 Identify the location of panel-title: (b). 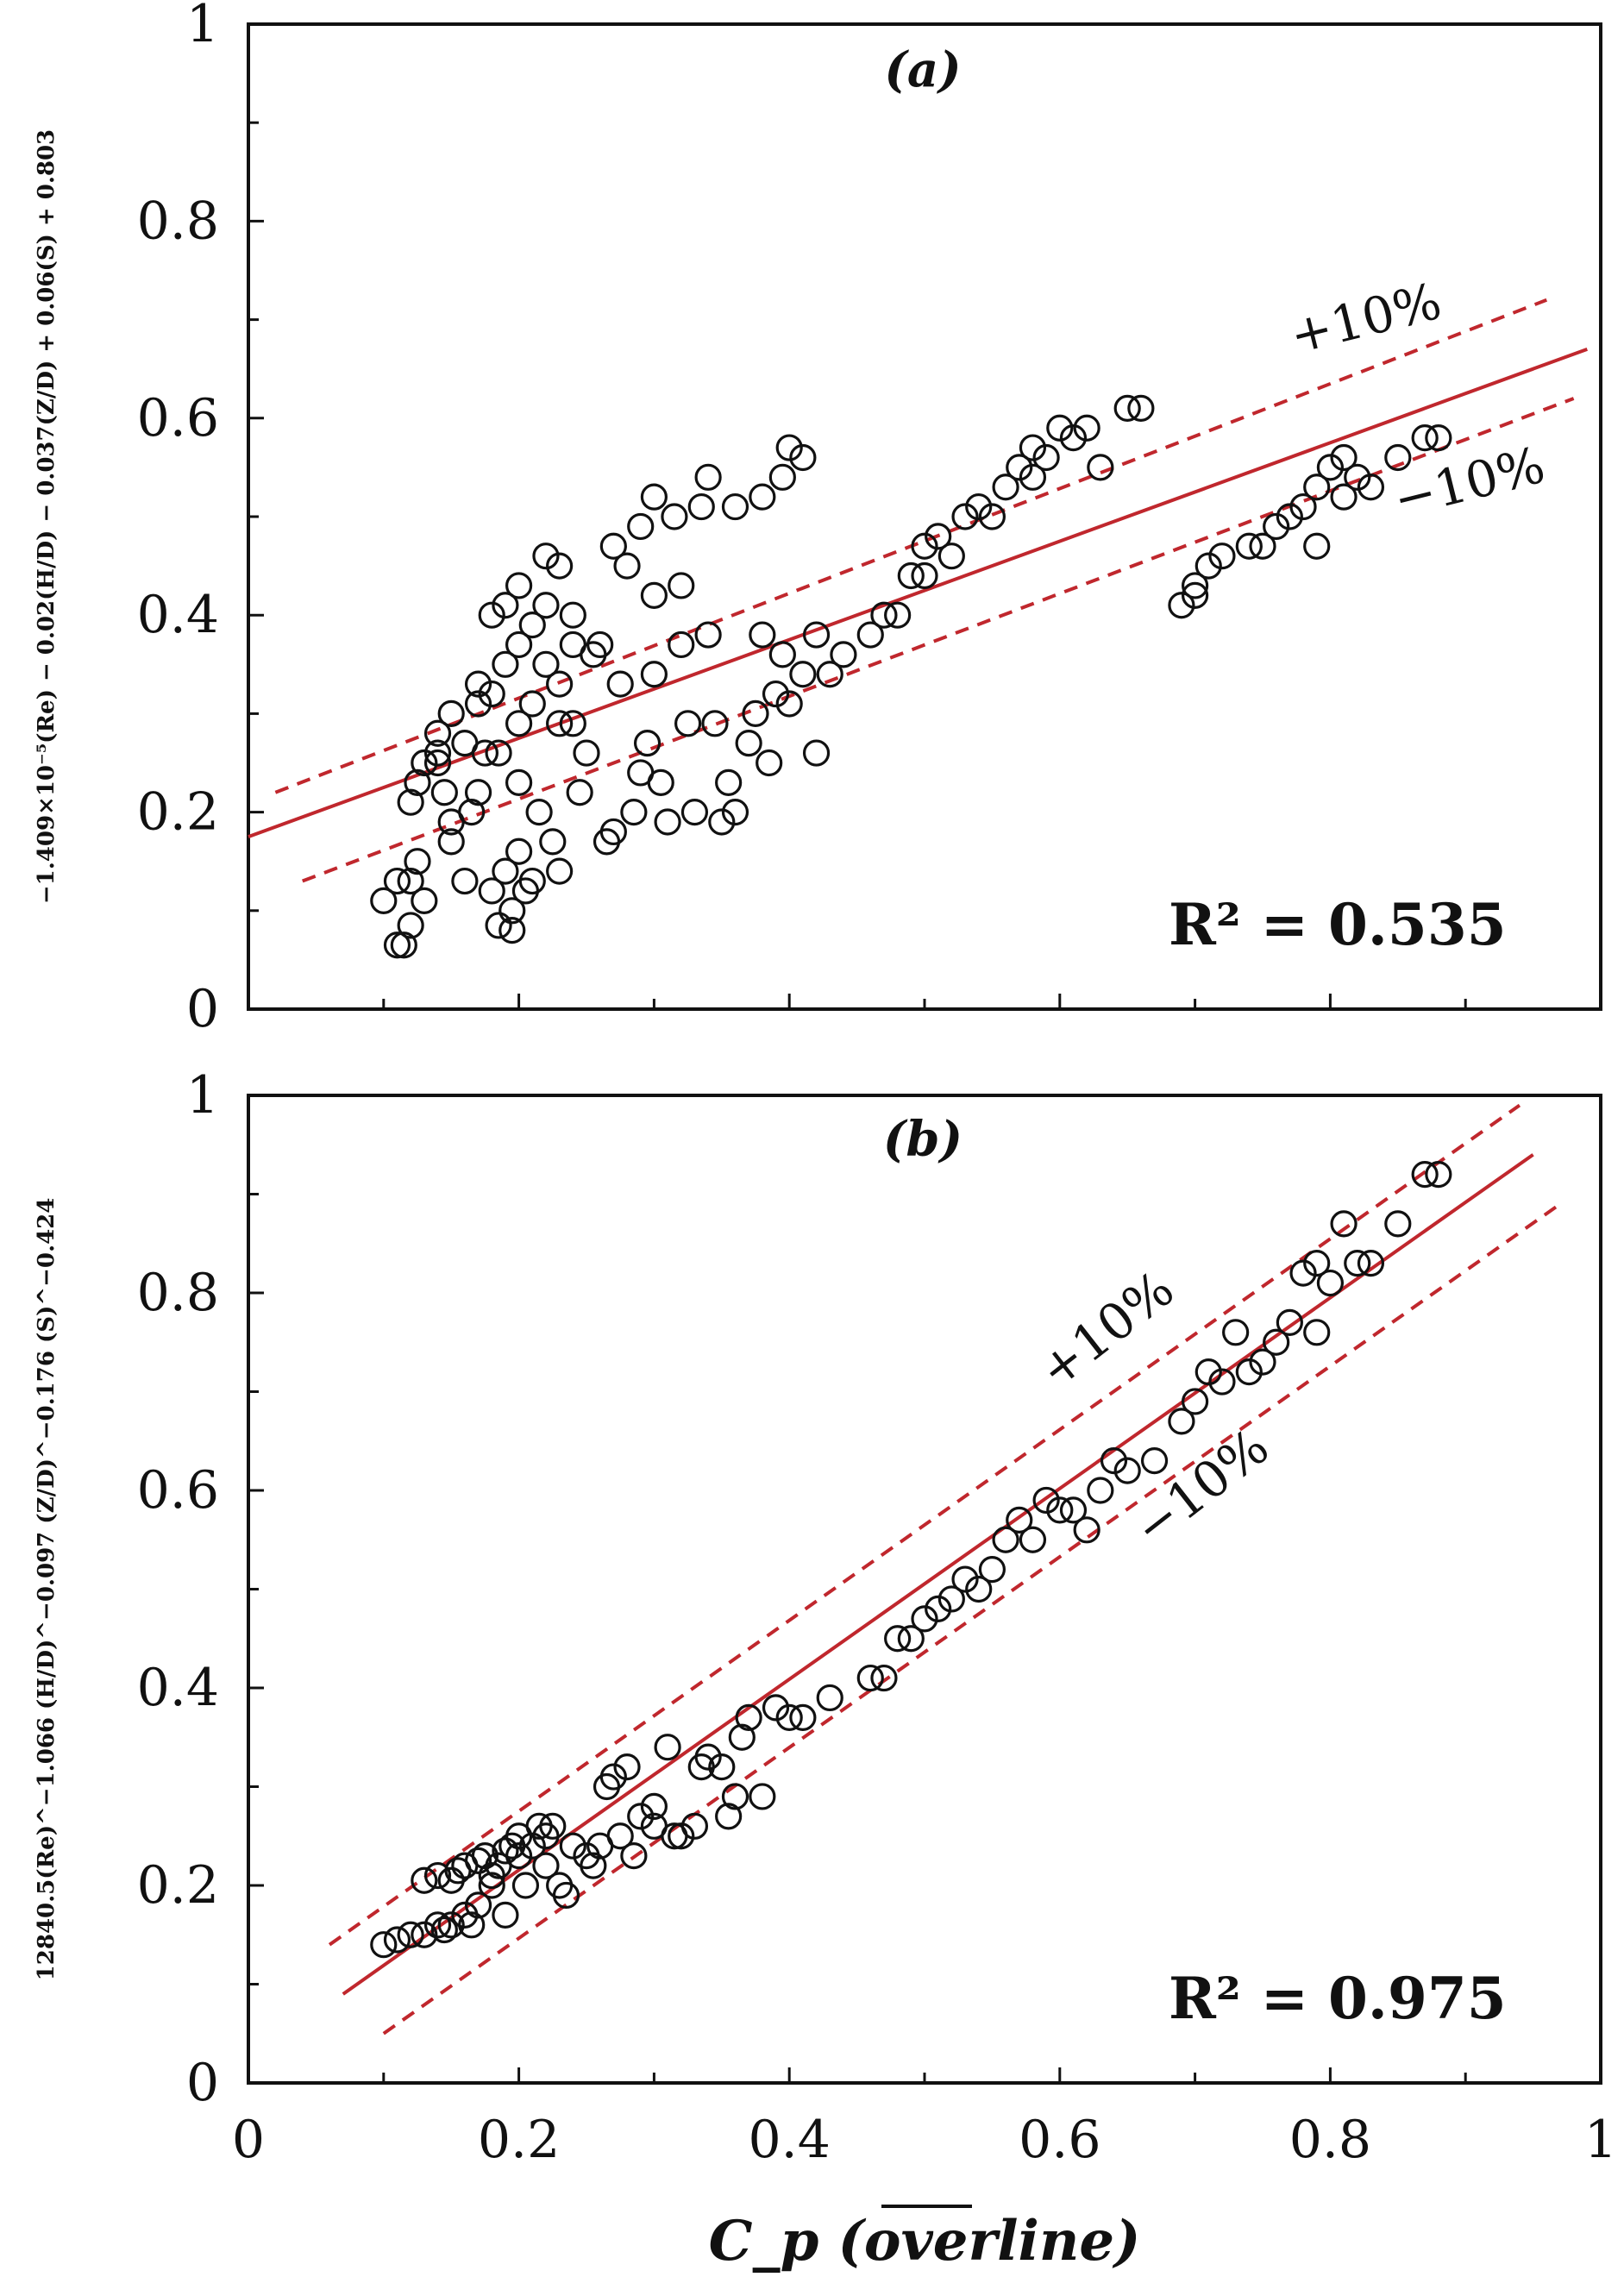
(923, 1139).